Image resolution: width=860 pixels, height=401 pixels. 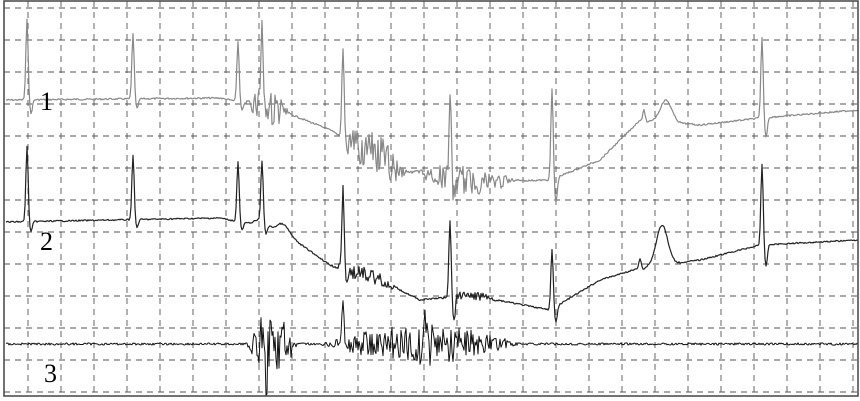 I want to click on channel-label-3: 3, so click(x=50, y=373).